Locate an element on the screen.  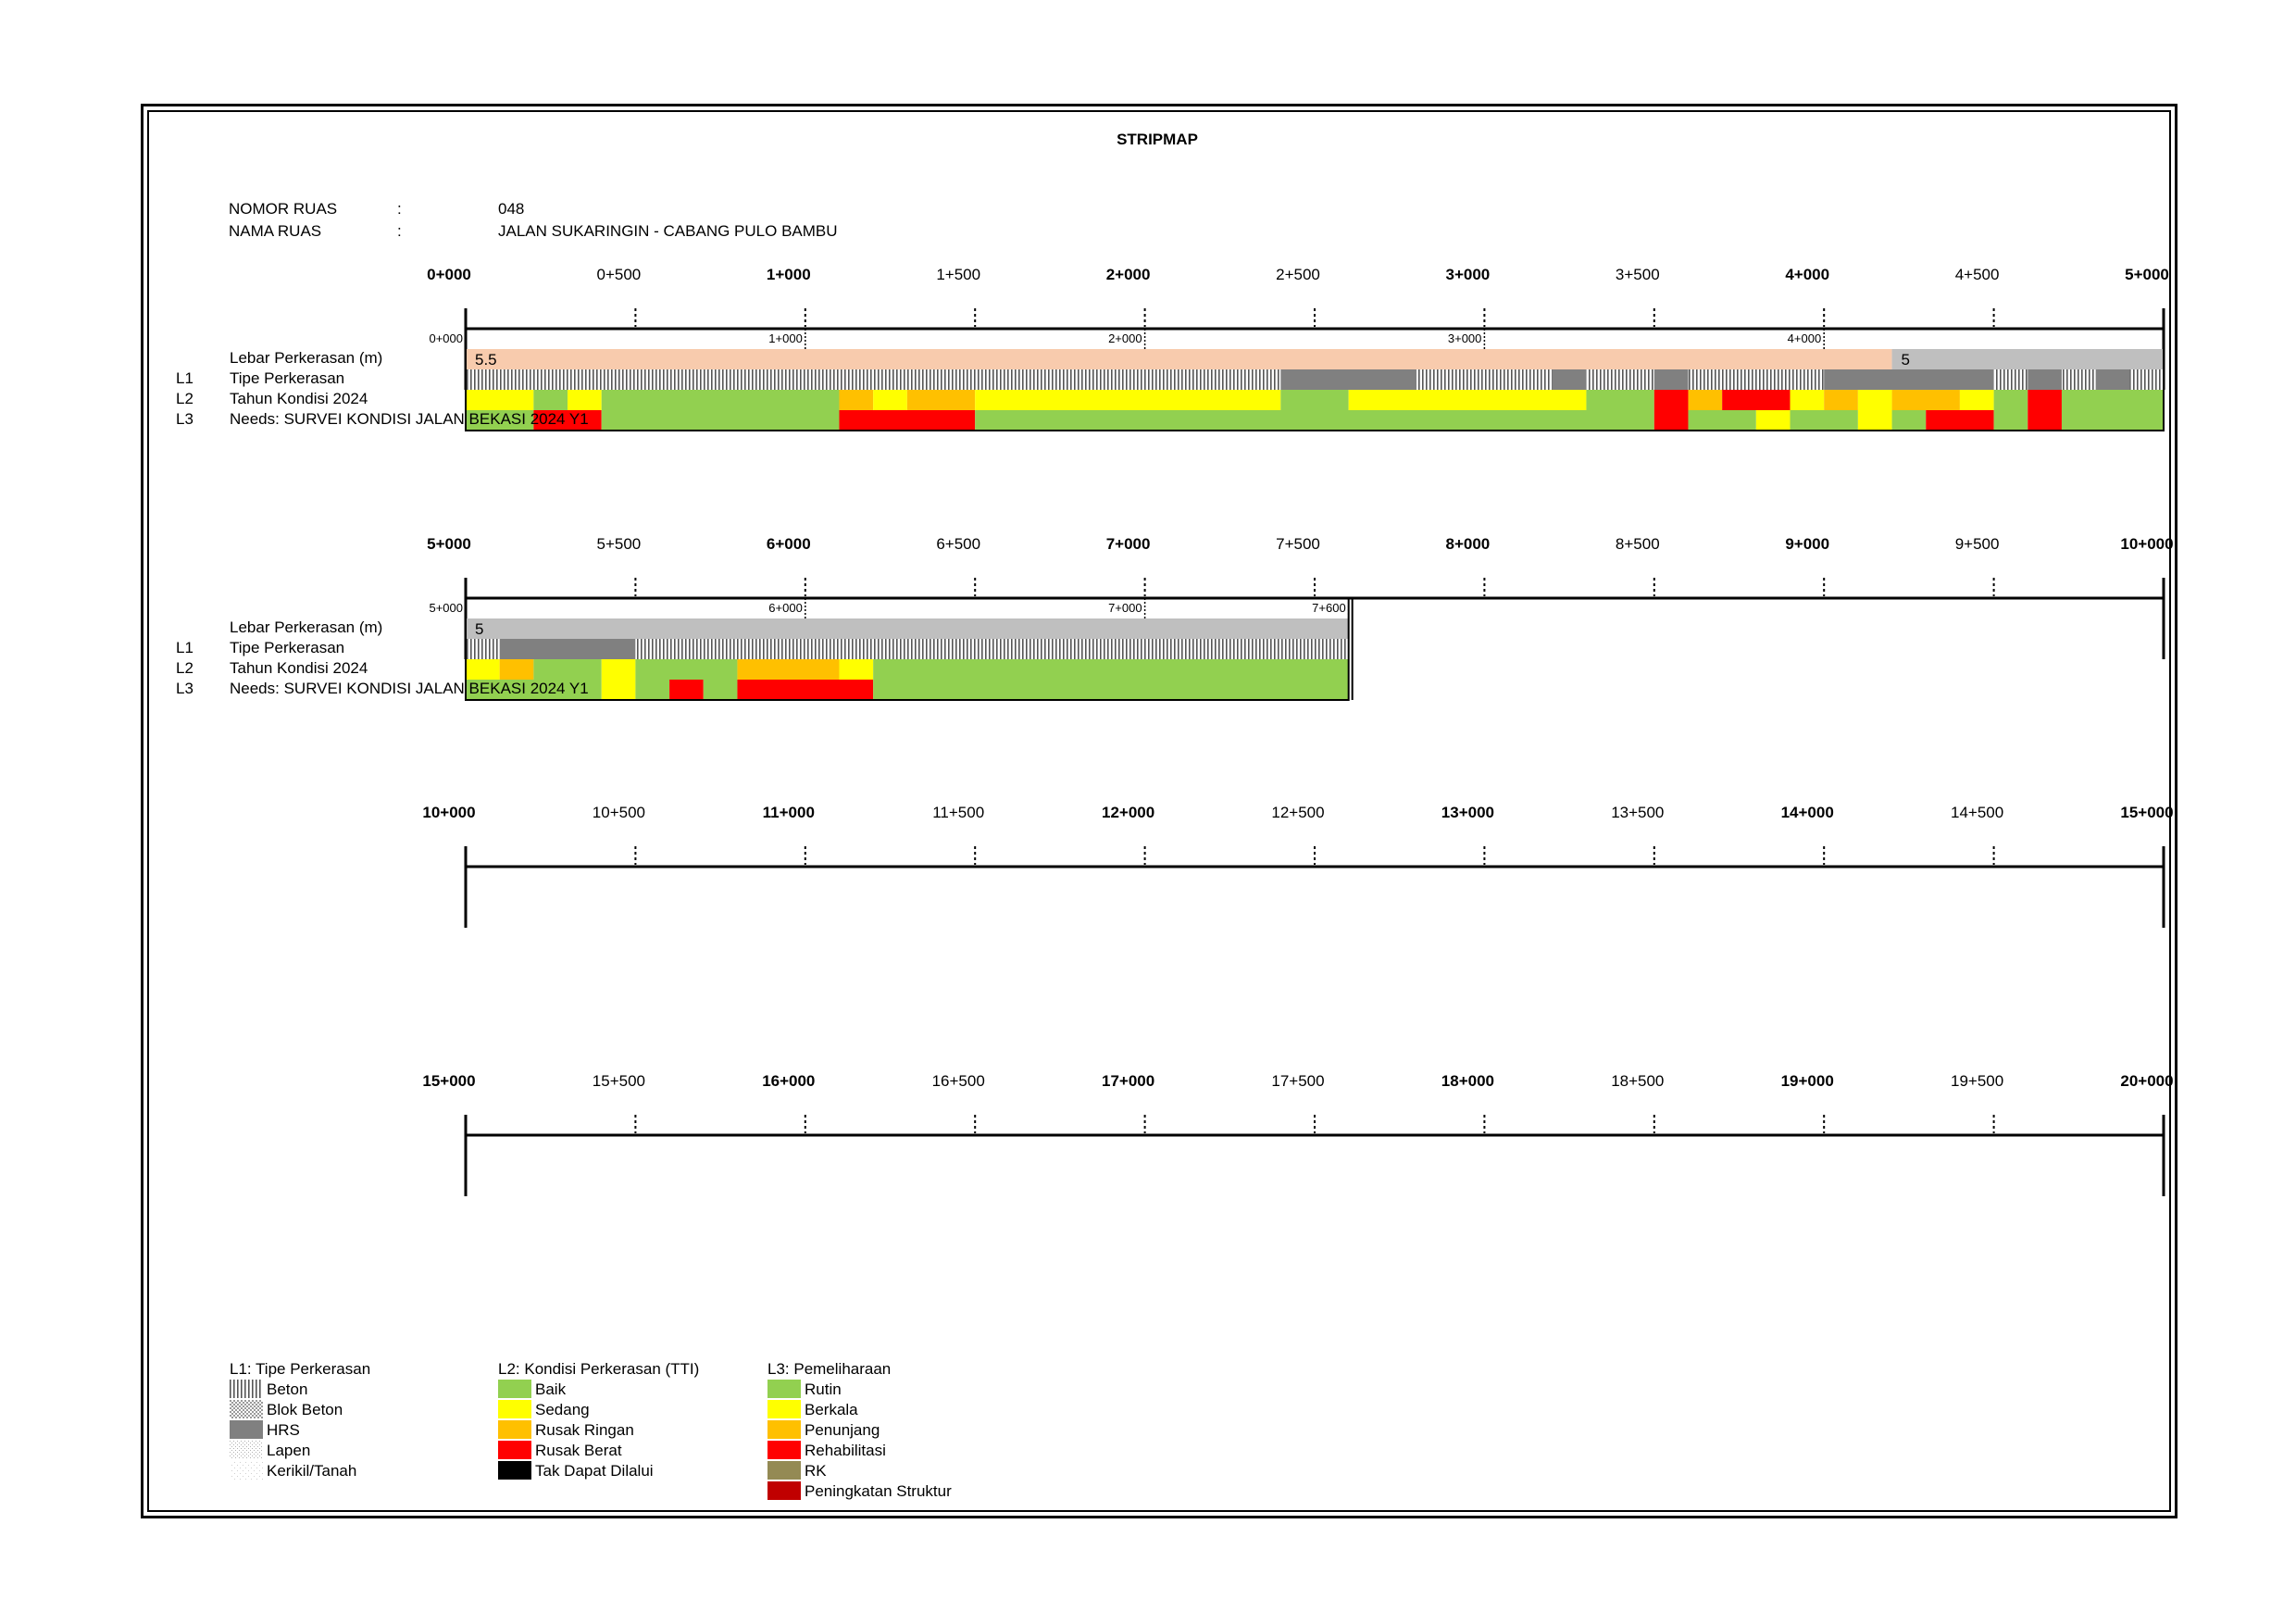
scale-label: 12+500 is located at coordinates (1297, 812).